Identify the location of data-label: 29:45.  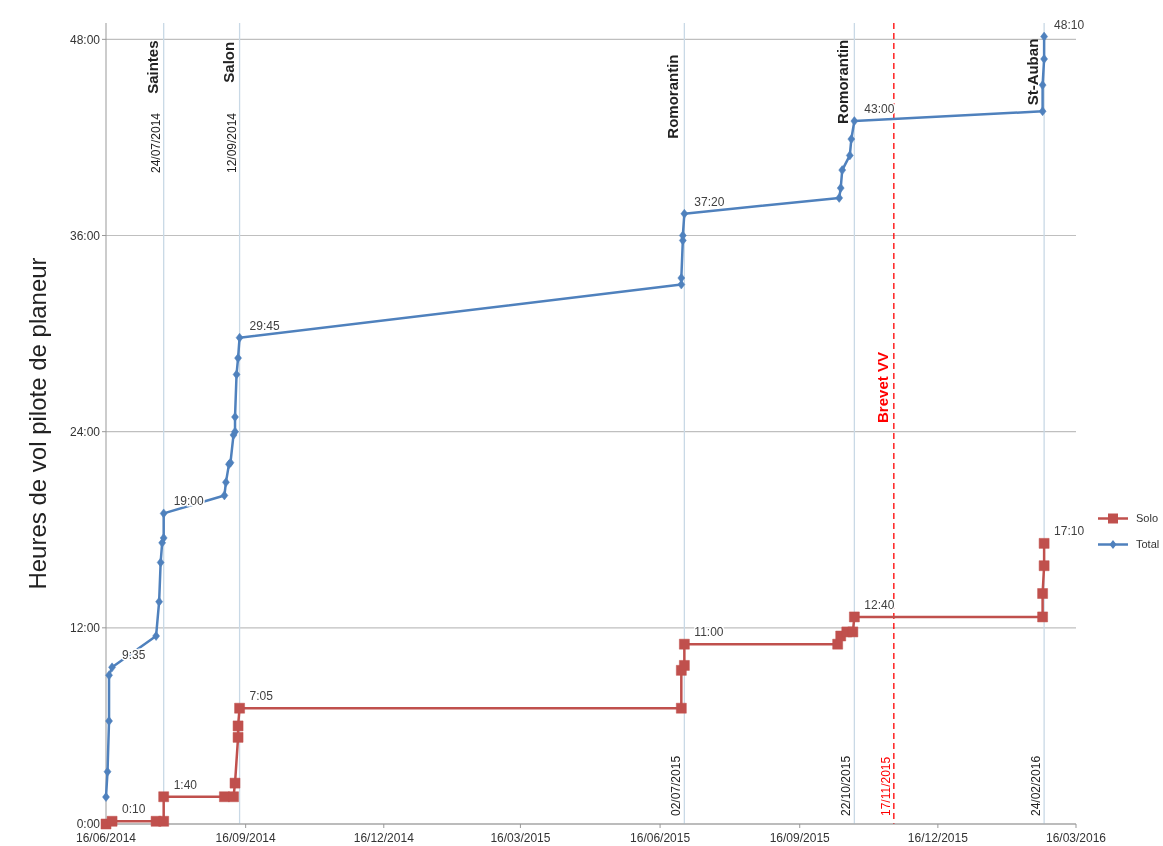
(264, 325).